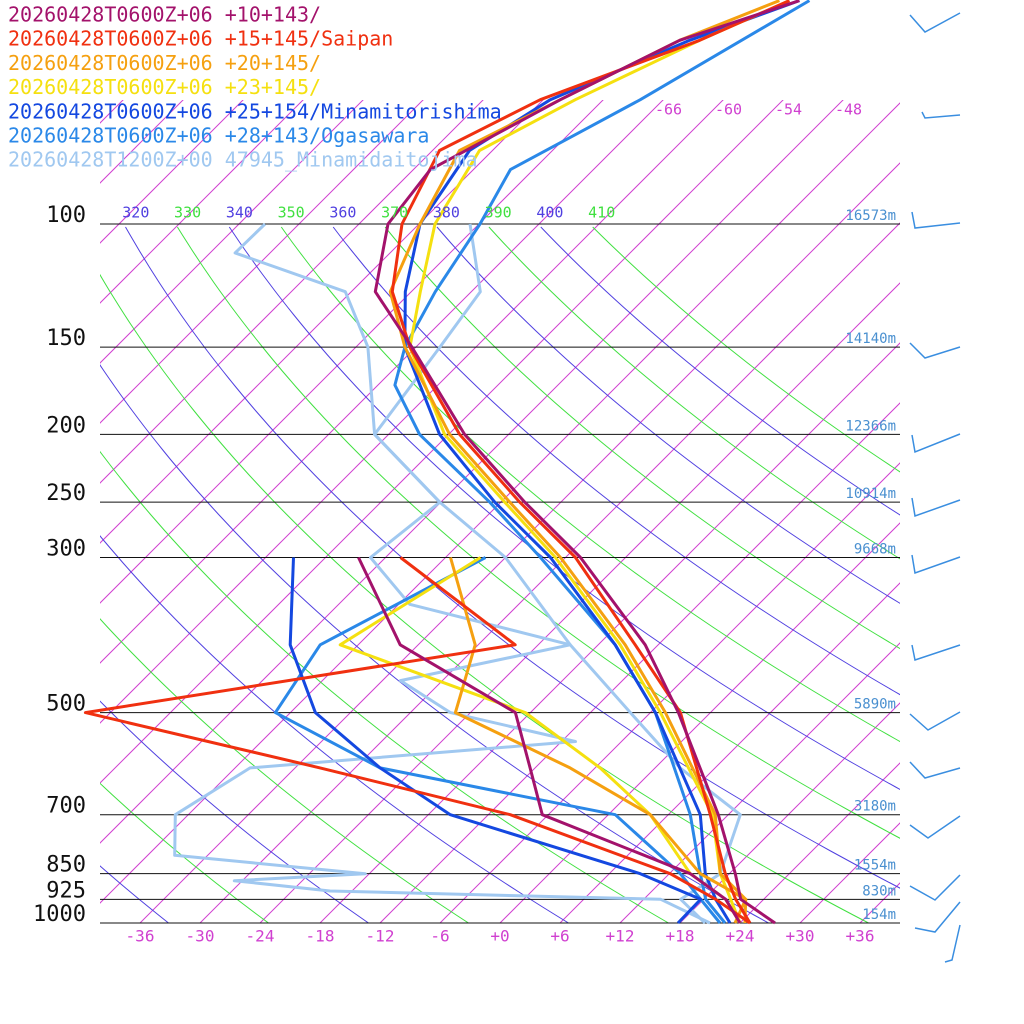 This screenshot has height=1024, width=1024. I want to click on theta-label: 400, so click(549, 213).